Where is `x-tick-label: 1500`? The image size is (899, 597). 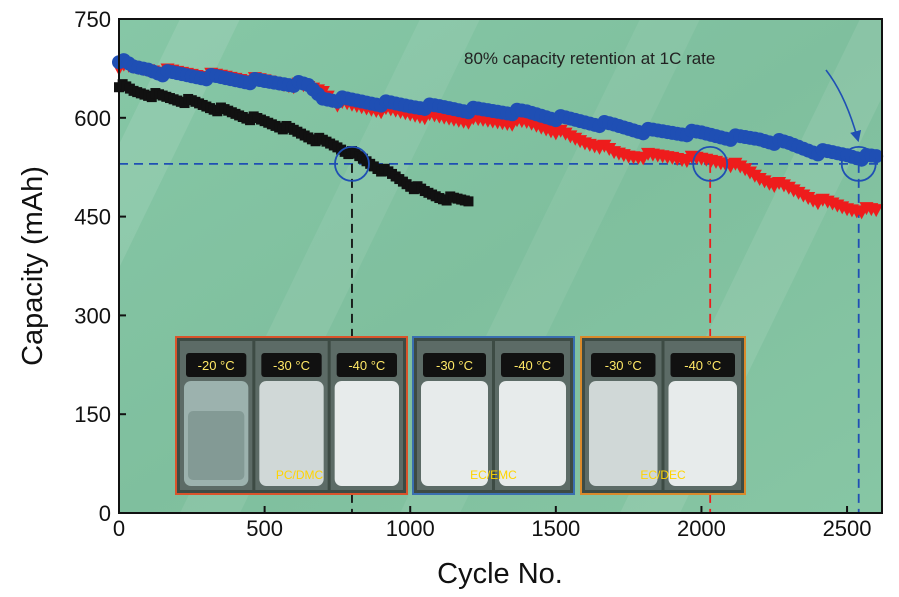
x-tick-label: 1500 is located at coordinates (555, 528).